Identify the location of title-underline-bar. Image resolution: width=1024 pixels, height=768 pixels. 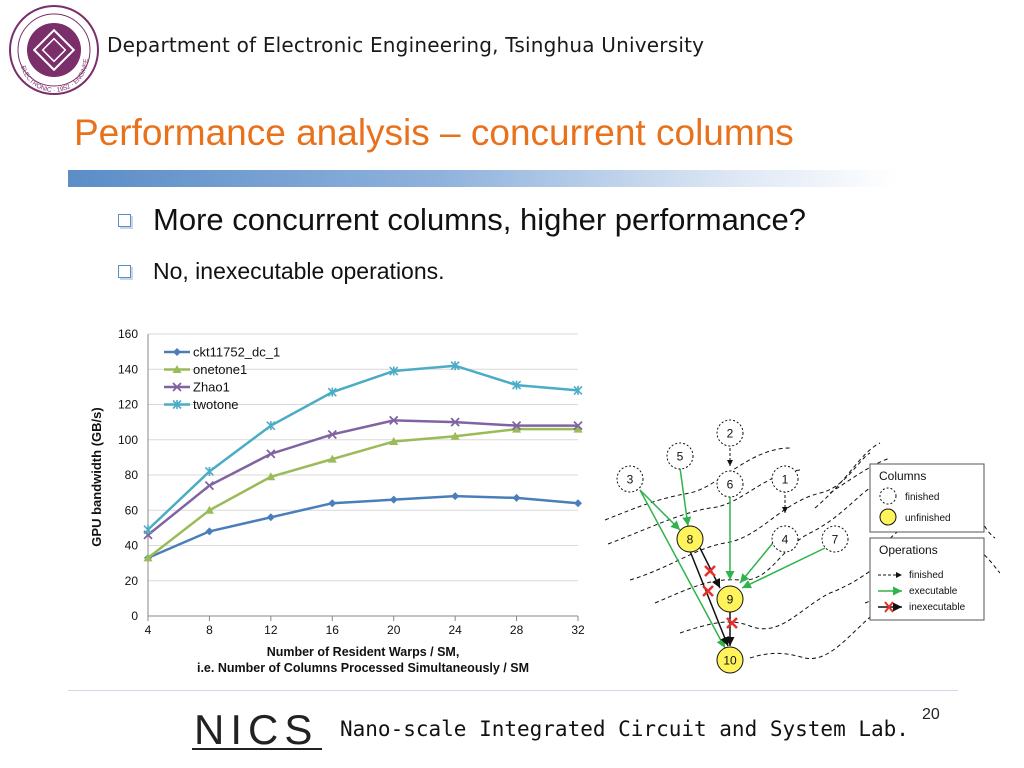
(483, 178).